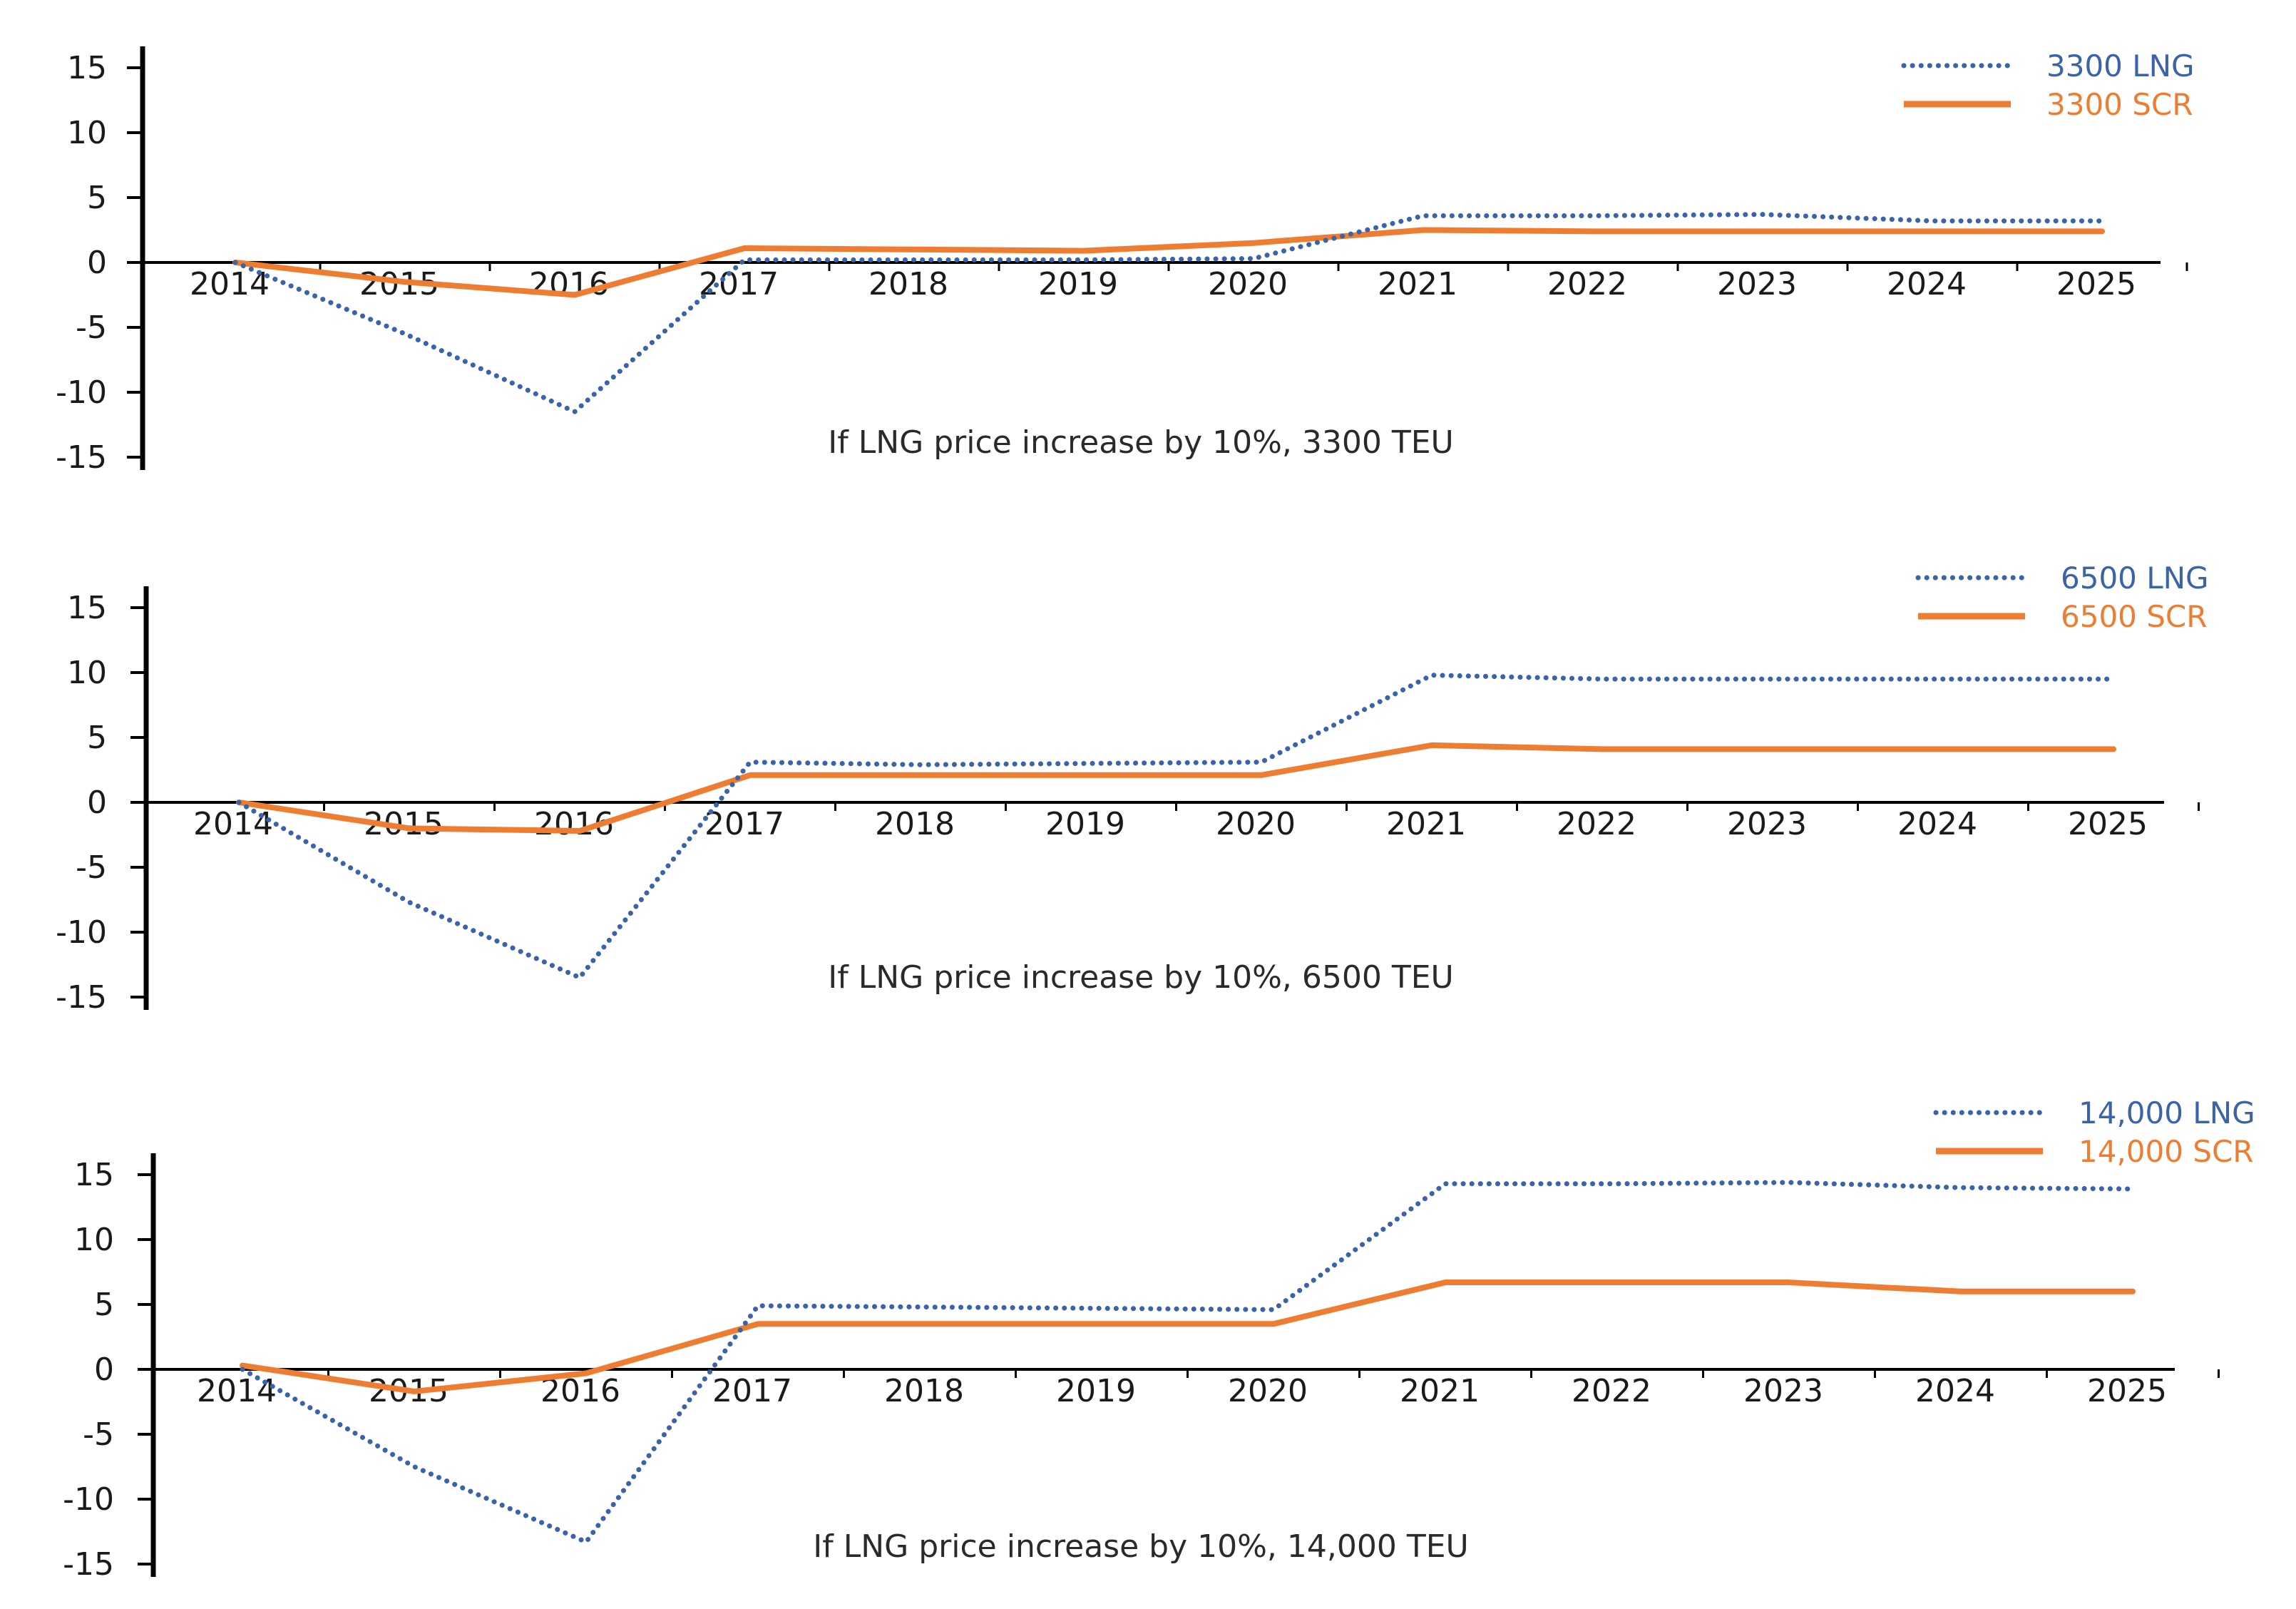 The width and height of the screenshot is (2296, 1609). What do you see at coordinates (2167, 1112) in the screenshot?
I see `legend-label: 14,000 LNG` at bounding box center [2167, 1112].